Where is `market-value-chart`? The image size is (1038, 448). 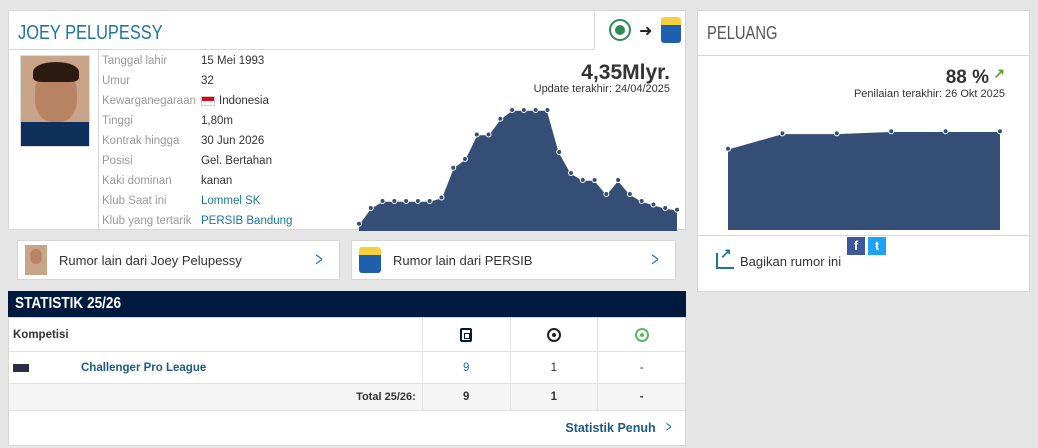
market-value-chart is located at coordinates (518, 165).